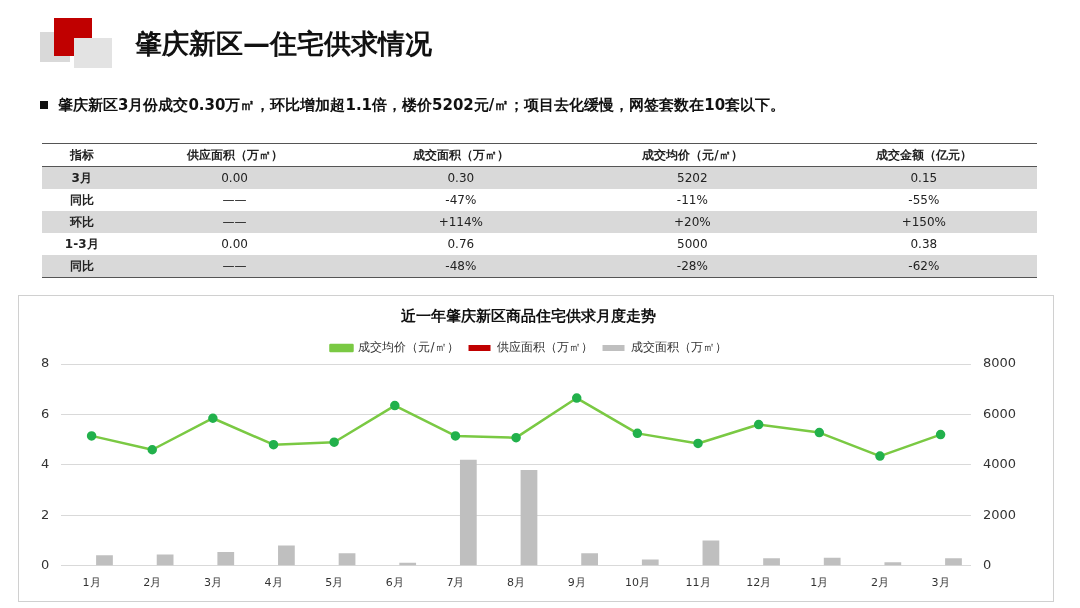  What do you see at coordinates (461, 178) in the screenshot?
I see `text: 0.30` at bounding box center [461, 178].